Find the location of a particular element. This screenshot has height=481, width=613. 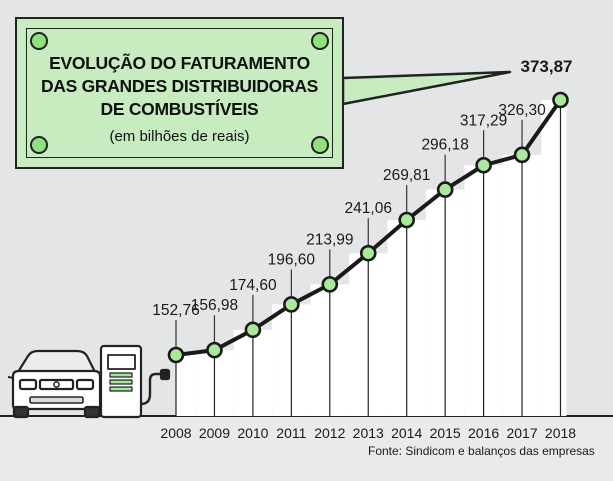

data-label: 156,98 is located at coordinates (214, 305).